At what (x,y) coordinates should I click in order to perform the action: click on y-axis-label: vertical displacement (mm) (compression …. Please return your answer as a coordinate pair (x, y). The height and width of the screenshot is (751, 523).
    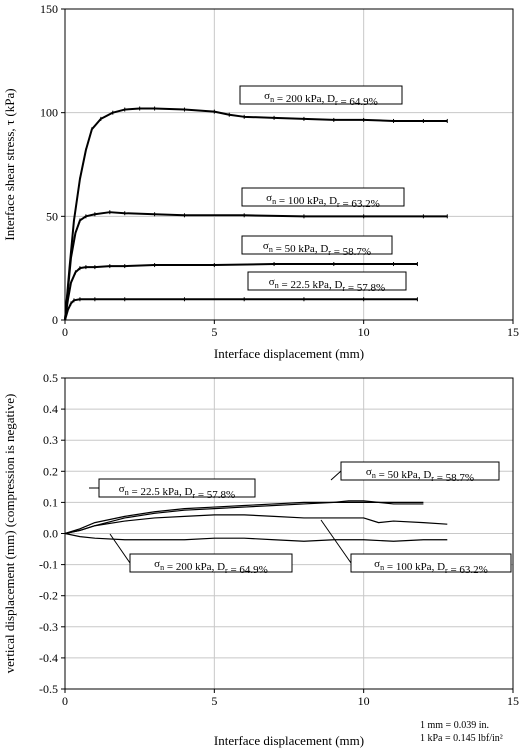
    Looking at the image, I should click on (9, 534).